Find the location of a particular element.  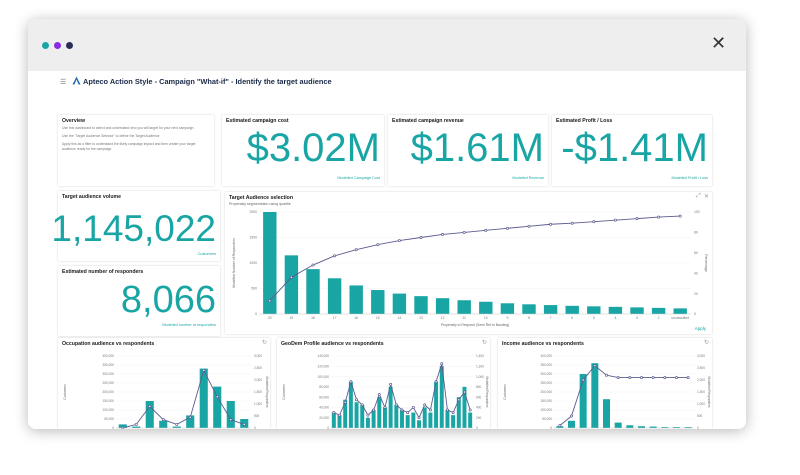

y-tick-label: 0 is located at coordinates (551, 427).